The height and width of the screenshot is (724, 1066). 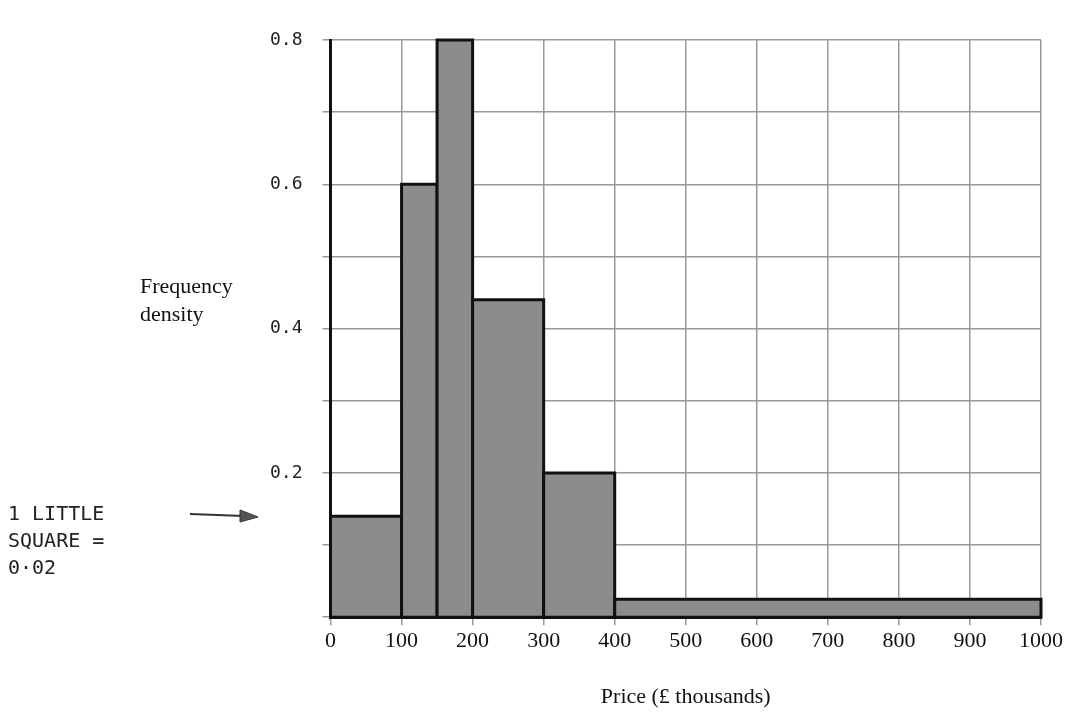 I want to click on x-tick-label: 100, so click(x=402, y=640).